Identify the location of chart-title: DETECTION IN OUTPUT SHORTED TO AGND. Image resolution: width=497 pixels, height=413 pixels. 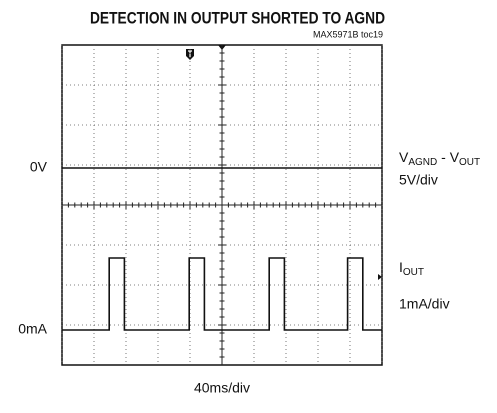
(237, 17).